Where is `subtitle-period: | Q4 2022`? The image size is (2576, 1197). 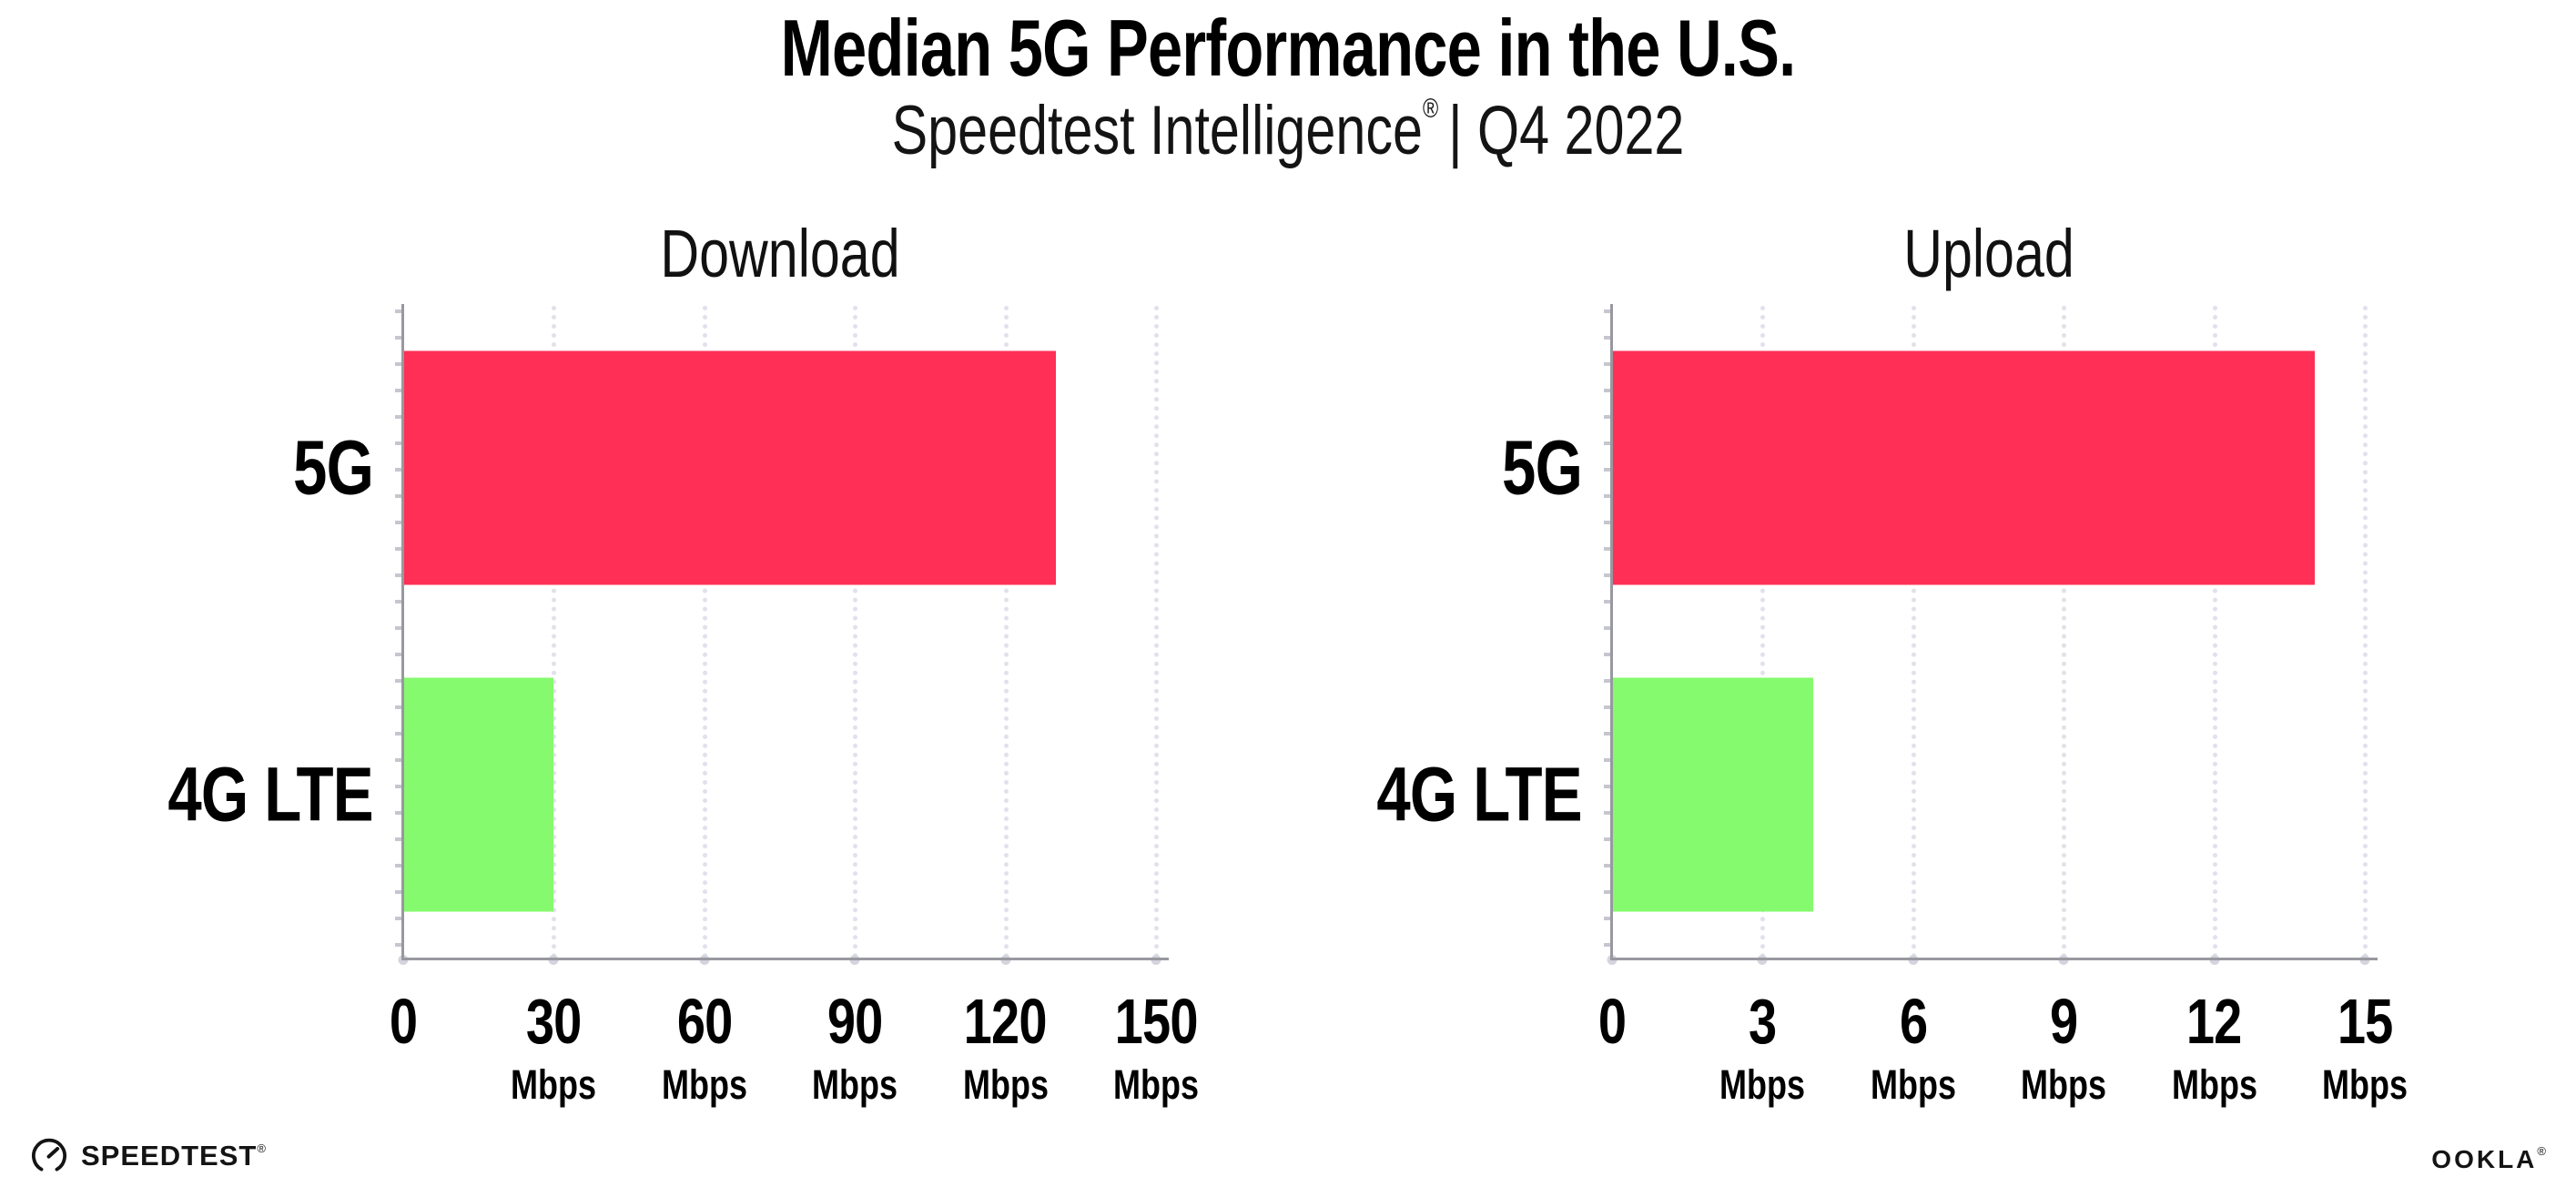 subtitle-period: | Q4 2022 is located at coordinates (1566, 130).